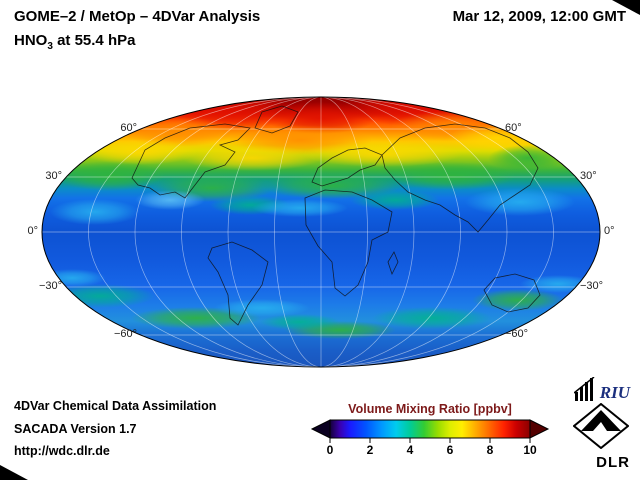 This screenshot has height=480, width=640. What do you see at coordinates (14, 472) in the screenshot?
I see `corner-mark-bottom-left` at bounding box center [14, 472].